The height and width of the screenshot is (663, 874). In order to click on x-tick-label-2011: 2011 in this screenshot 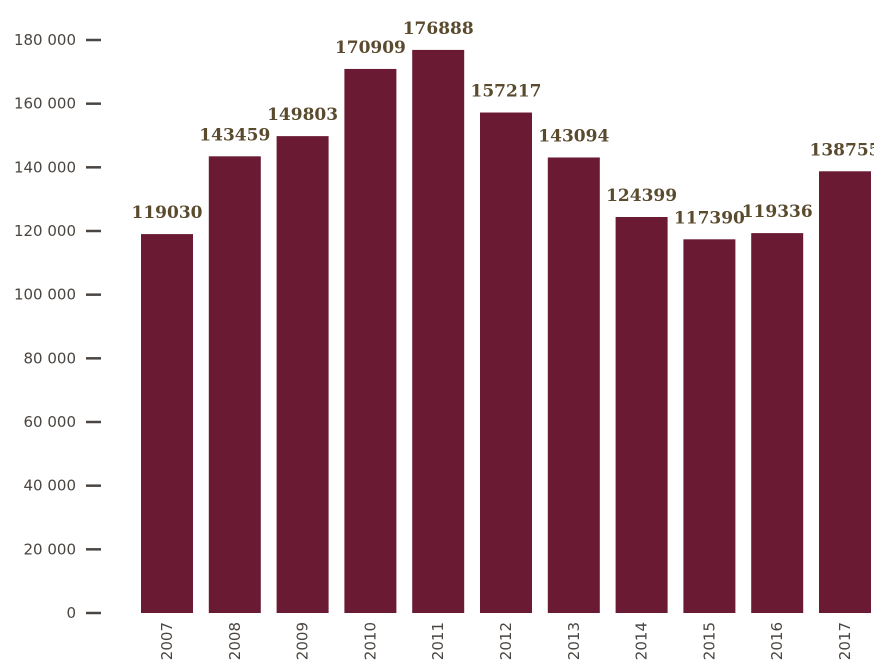, I will do `click(438, 641)`.